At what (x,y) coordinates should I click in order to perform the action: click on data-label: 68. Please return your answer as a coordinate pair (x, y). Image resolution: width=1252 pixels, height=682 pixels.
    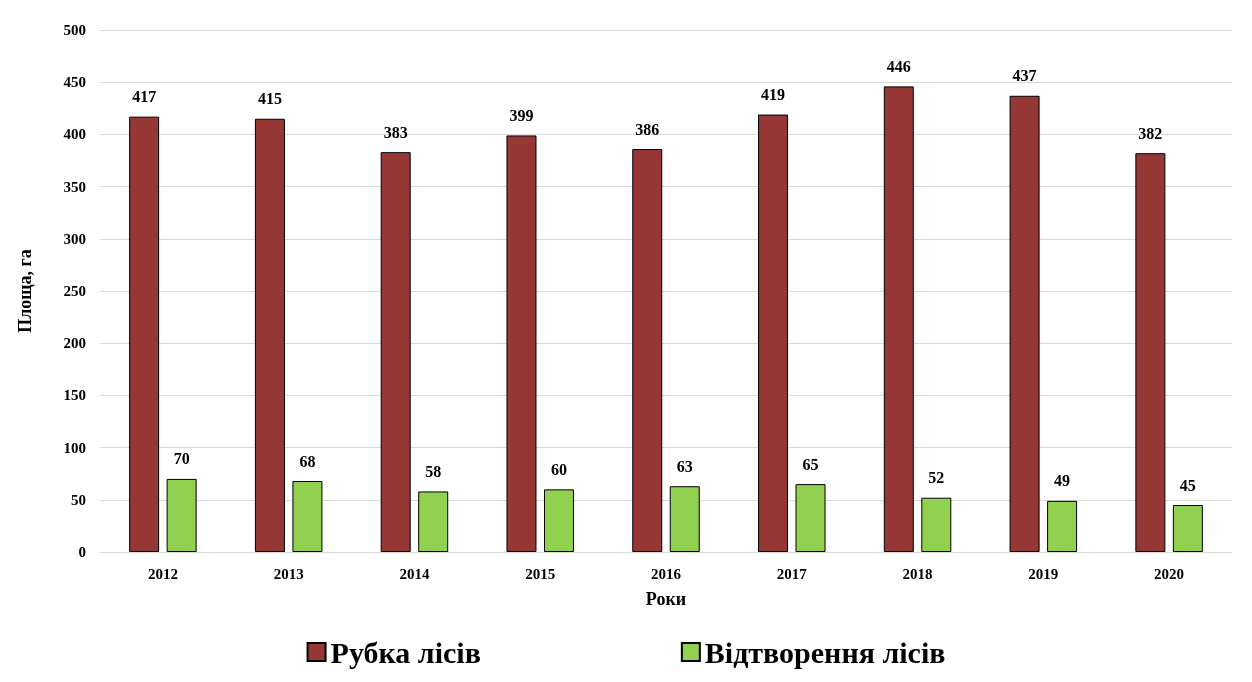
    Looking at the image, I should click on (307, 461).